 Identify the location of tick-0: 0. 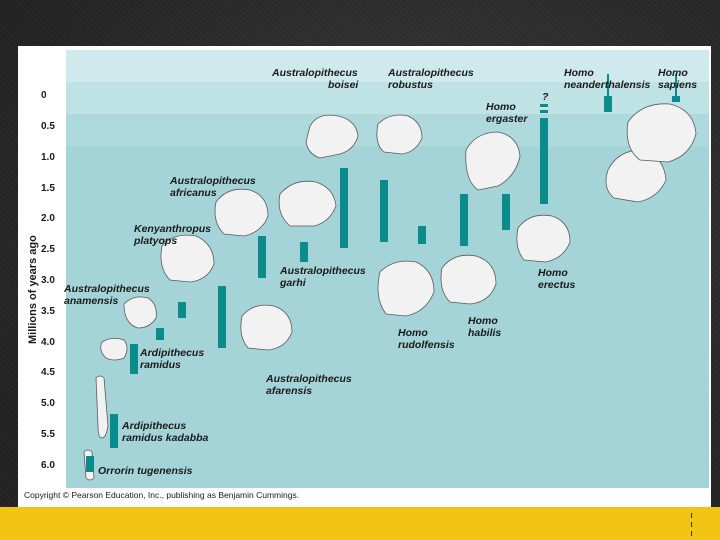
(44, 95).